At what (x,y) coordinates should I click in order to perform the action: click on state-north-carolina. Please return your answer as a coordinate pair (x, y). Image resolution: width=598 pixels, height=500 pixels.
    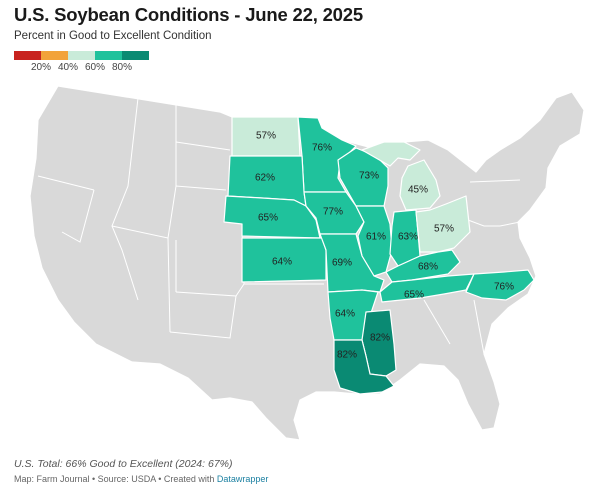
    Looking at the image, I should click on (500, 285).